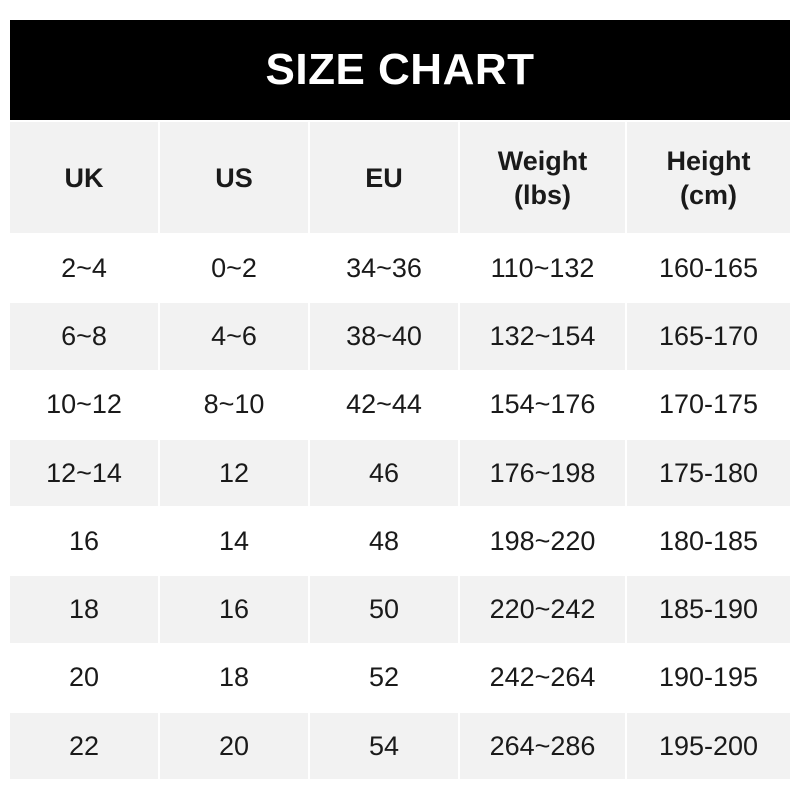  What do you see at coordinates (708, 404) in the screenshot?
I see `cell-height: 170-175` at bounding box center [708, 404].